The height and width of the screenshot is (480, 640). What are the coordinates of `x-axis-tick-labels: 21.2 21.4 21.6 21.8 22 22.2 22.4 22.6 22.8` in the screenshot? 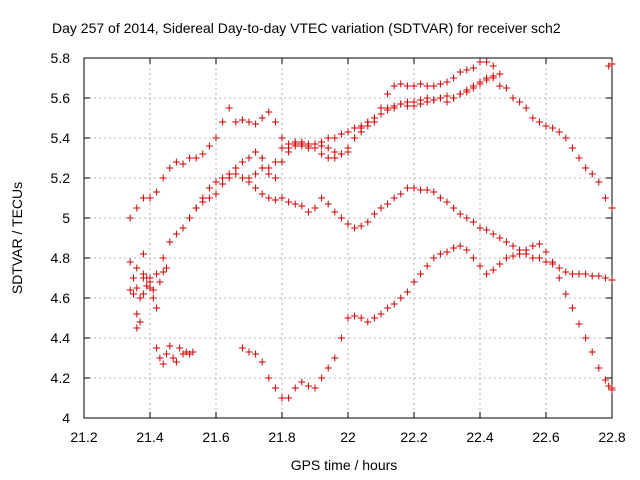 It's located at (347, 437).